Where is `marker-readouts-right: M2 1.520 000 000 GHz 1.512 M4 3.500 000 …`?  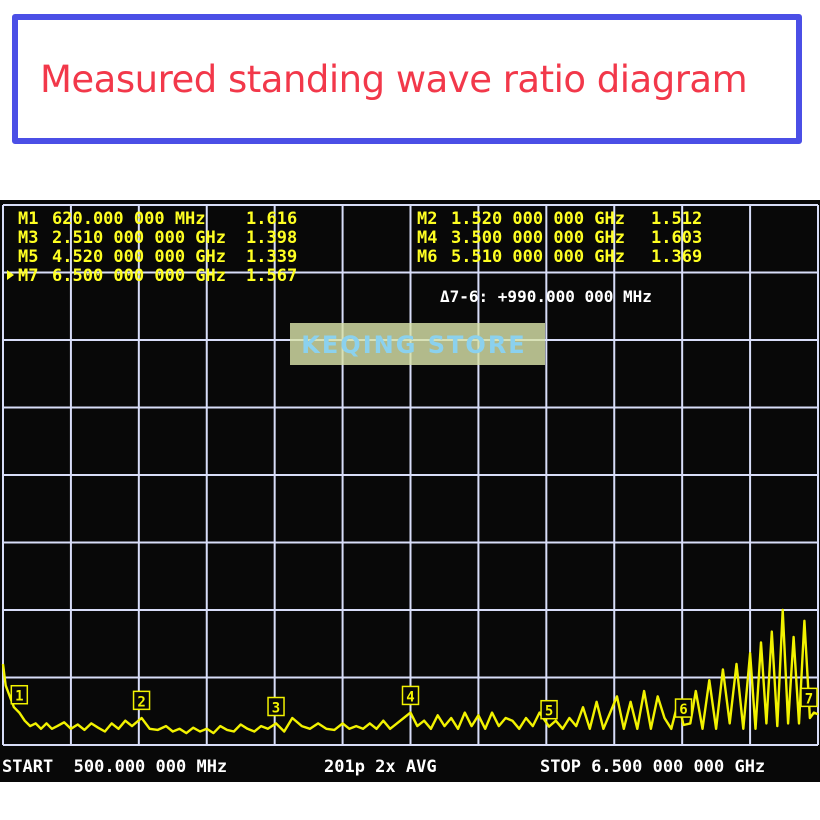
marker-readouts-right: M2 1.520 000 000 GHz 1.512 M4 3.500 000 … is located at coordinates (559, 238).